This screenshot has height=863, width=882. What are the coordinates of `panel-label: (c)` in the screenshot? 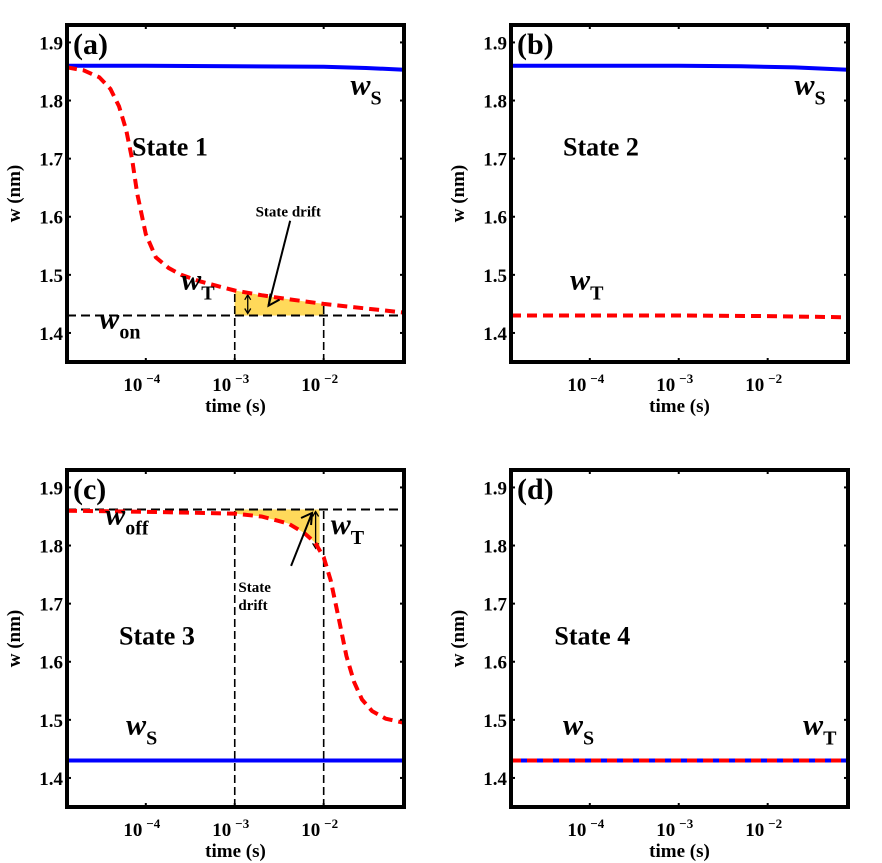 It's located at (89, 489).